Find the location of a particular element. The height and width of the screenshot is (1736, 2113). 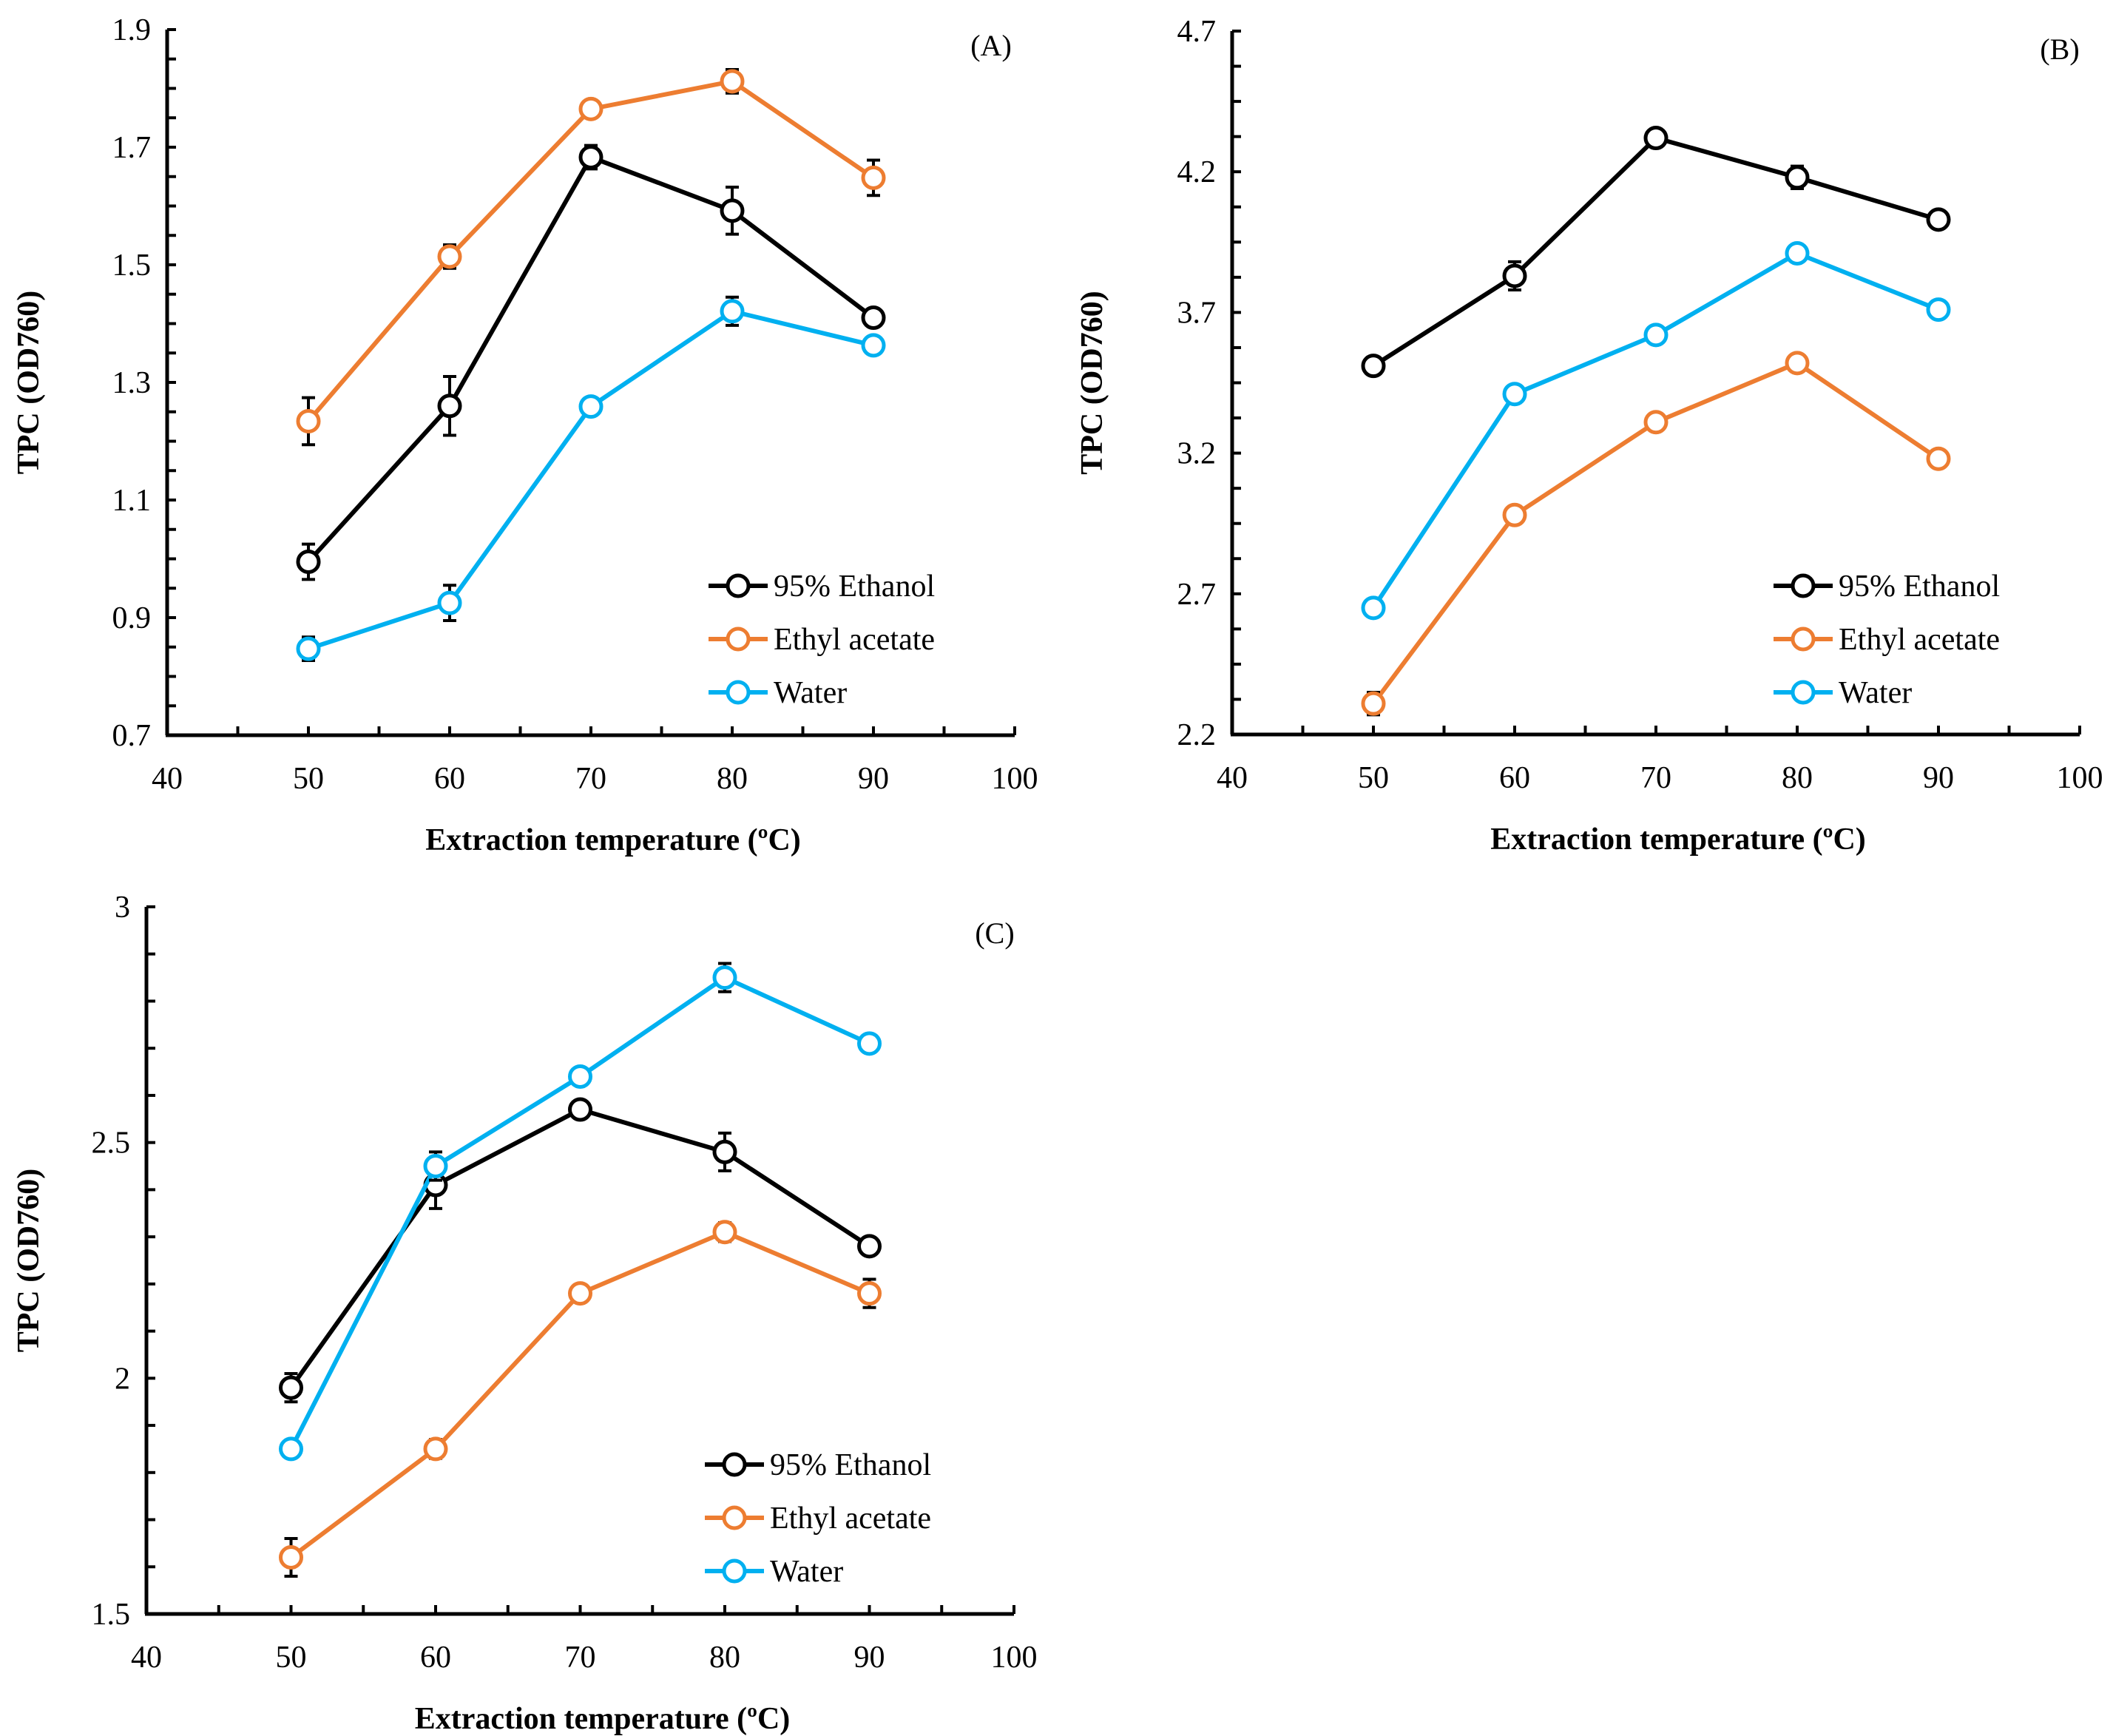

y-tick-label: 2 is located at coordinates (122, 1379).